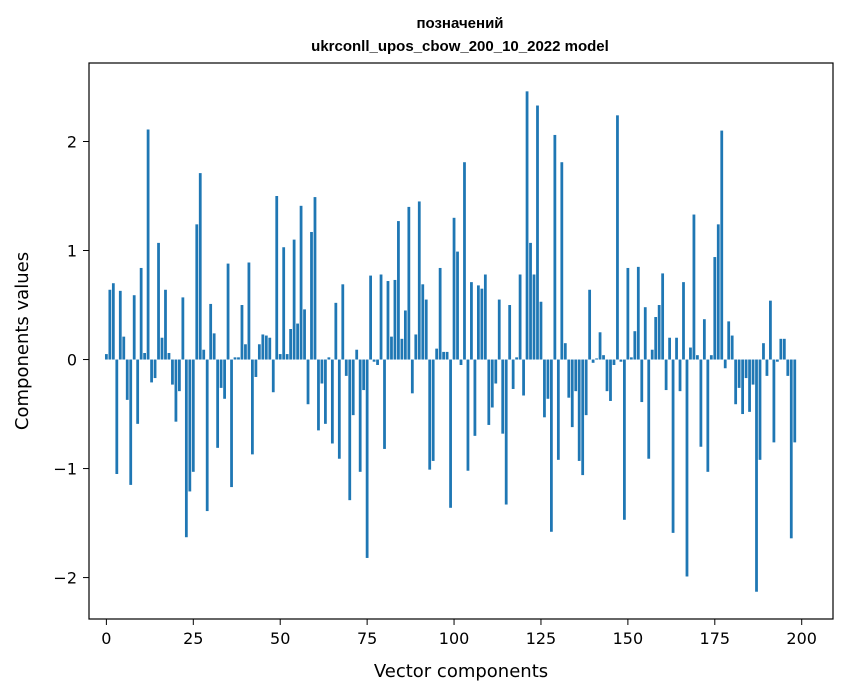 The image size is (847, 696). I want to click on x-axis-label: Vector components, so click(461, 671).